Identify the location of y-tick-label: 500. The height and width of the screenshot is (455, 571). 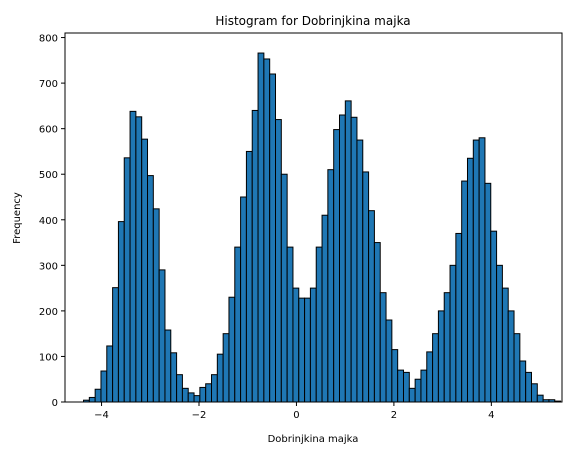
(48, 175).